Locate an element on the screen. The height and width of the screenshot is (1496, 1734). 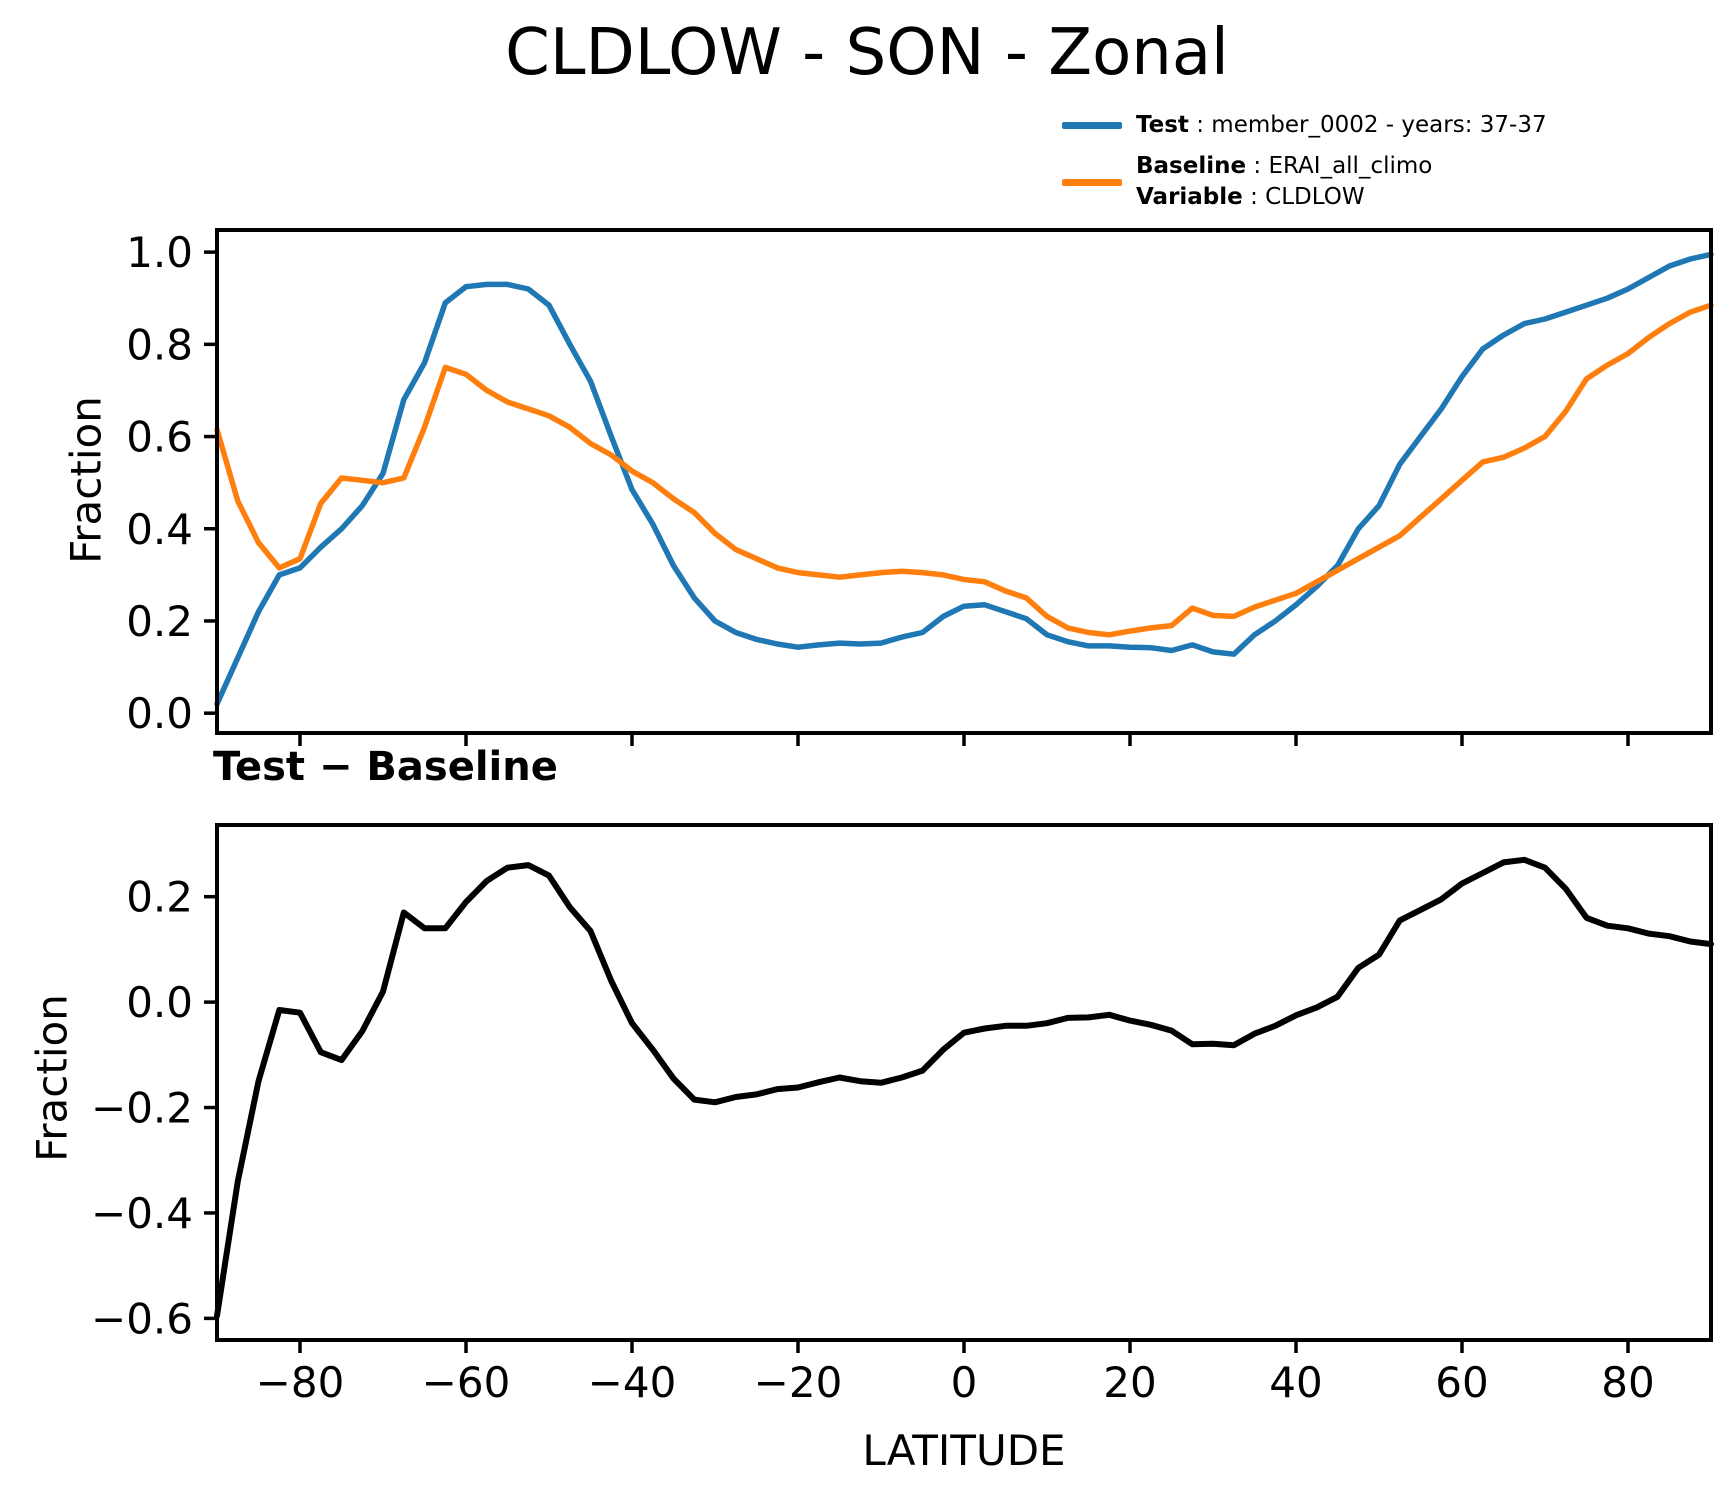
x-tick-label: 40 is located at coordinates (1295, 1382).